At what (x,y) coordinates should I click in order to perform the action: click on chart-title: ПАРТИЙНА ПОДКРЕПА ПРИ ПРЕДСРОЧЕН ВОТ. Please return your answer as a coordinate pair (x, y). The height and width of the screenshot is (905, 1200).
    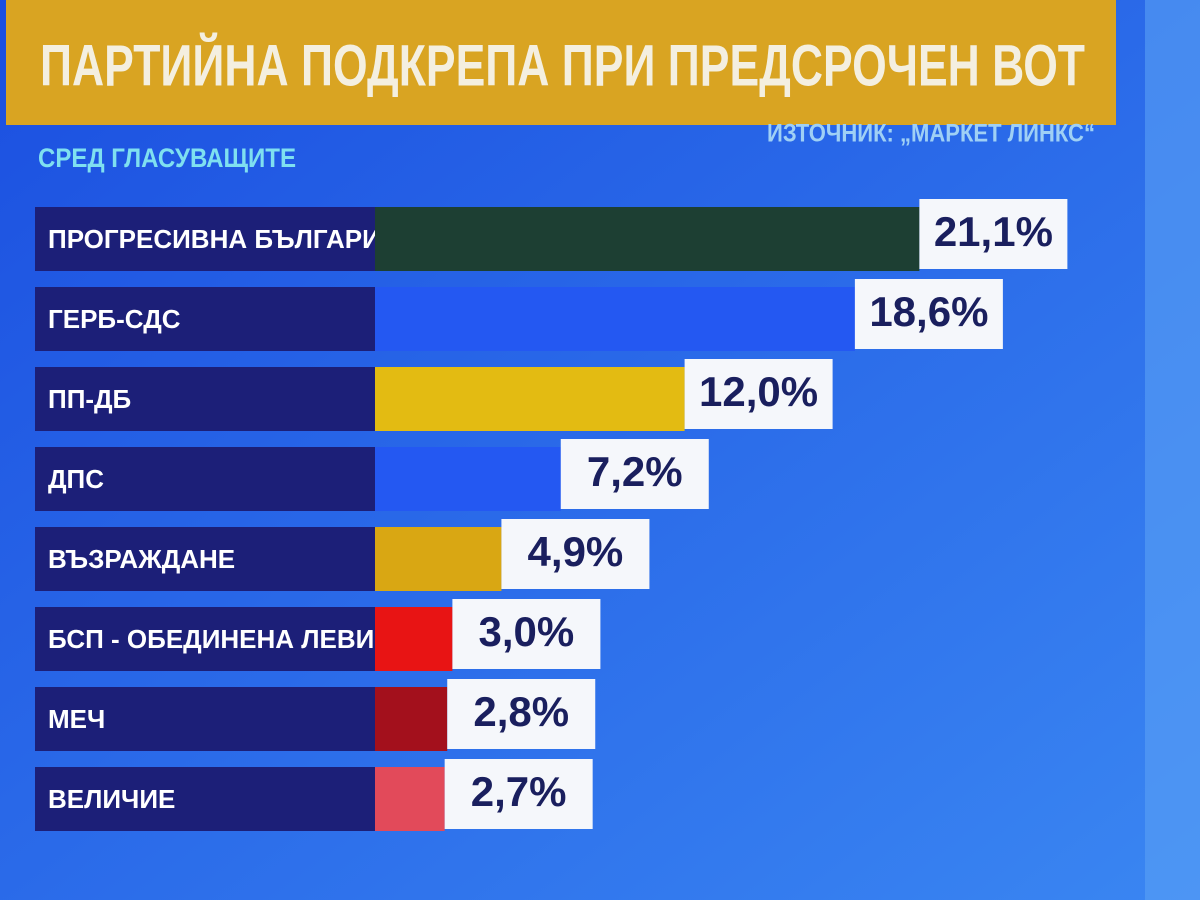
    Looking at the image, I should click on (562, 65).